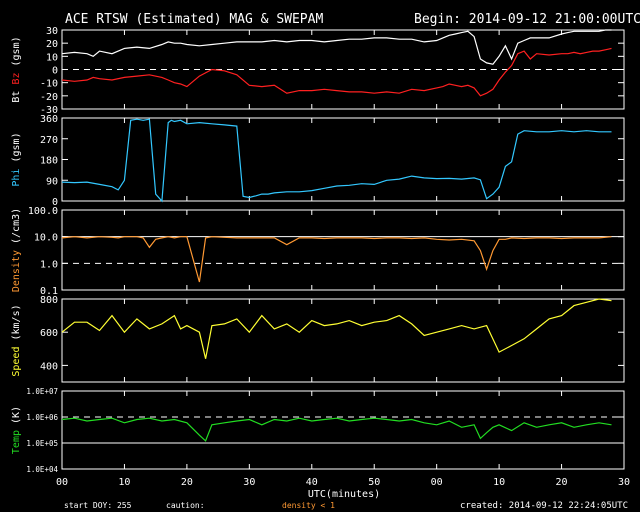  What do you see at coordinates (16, 430) in the screenshot?
I see `ylabel-temp: Temp (K)` at bounding box center [16, 430].